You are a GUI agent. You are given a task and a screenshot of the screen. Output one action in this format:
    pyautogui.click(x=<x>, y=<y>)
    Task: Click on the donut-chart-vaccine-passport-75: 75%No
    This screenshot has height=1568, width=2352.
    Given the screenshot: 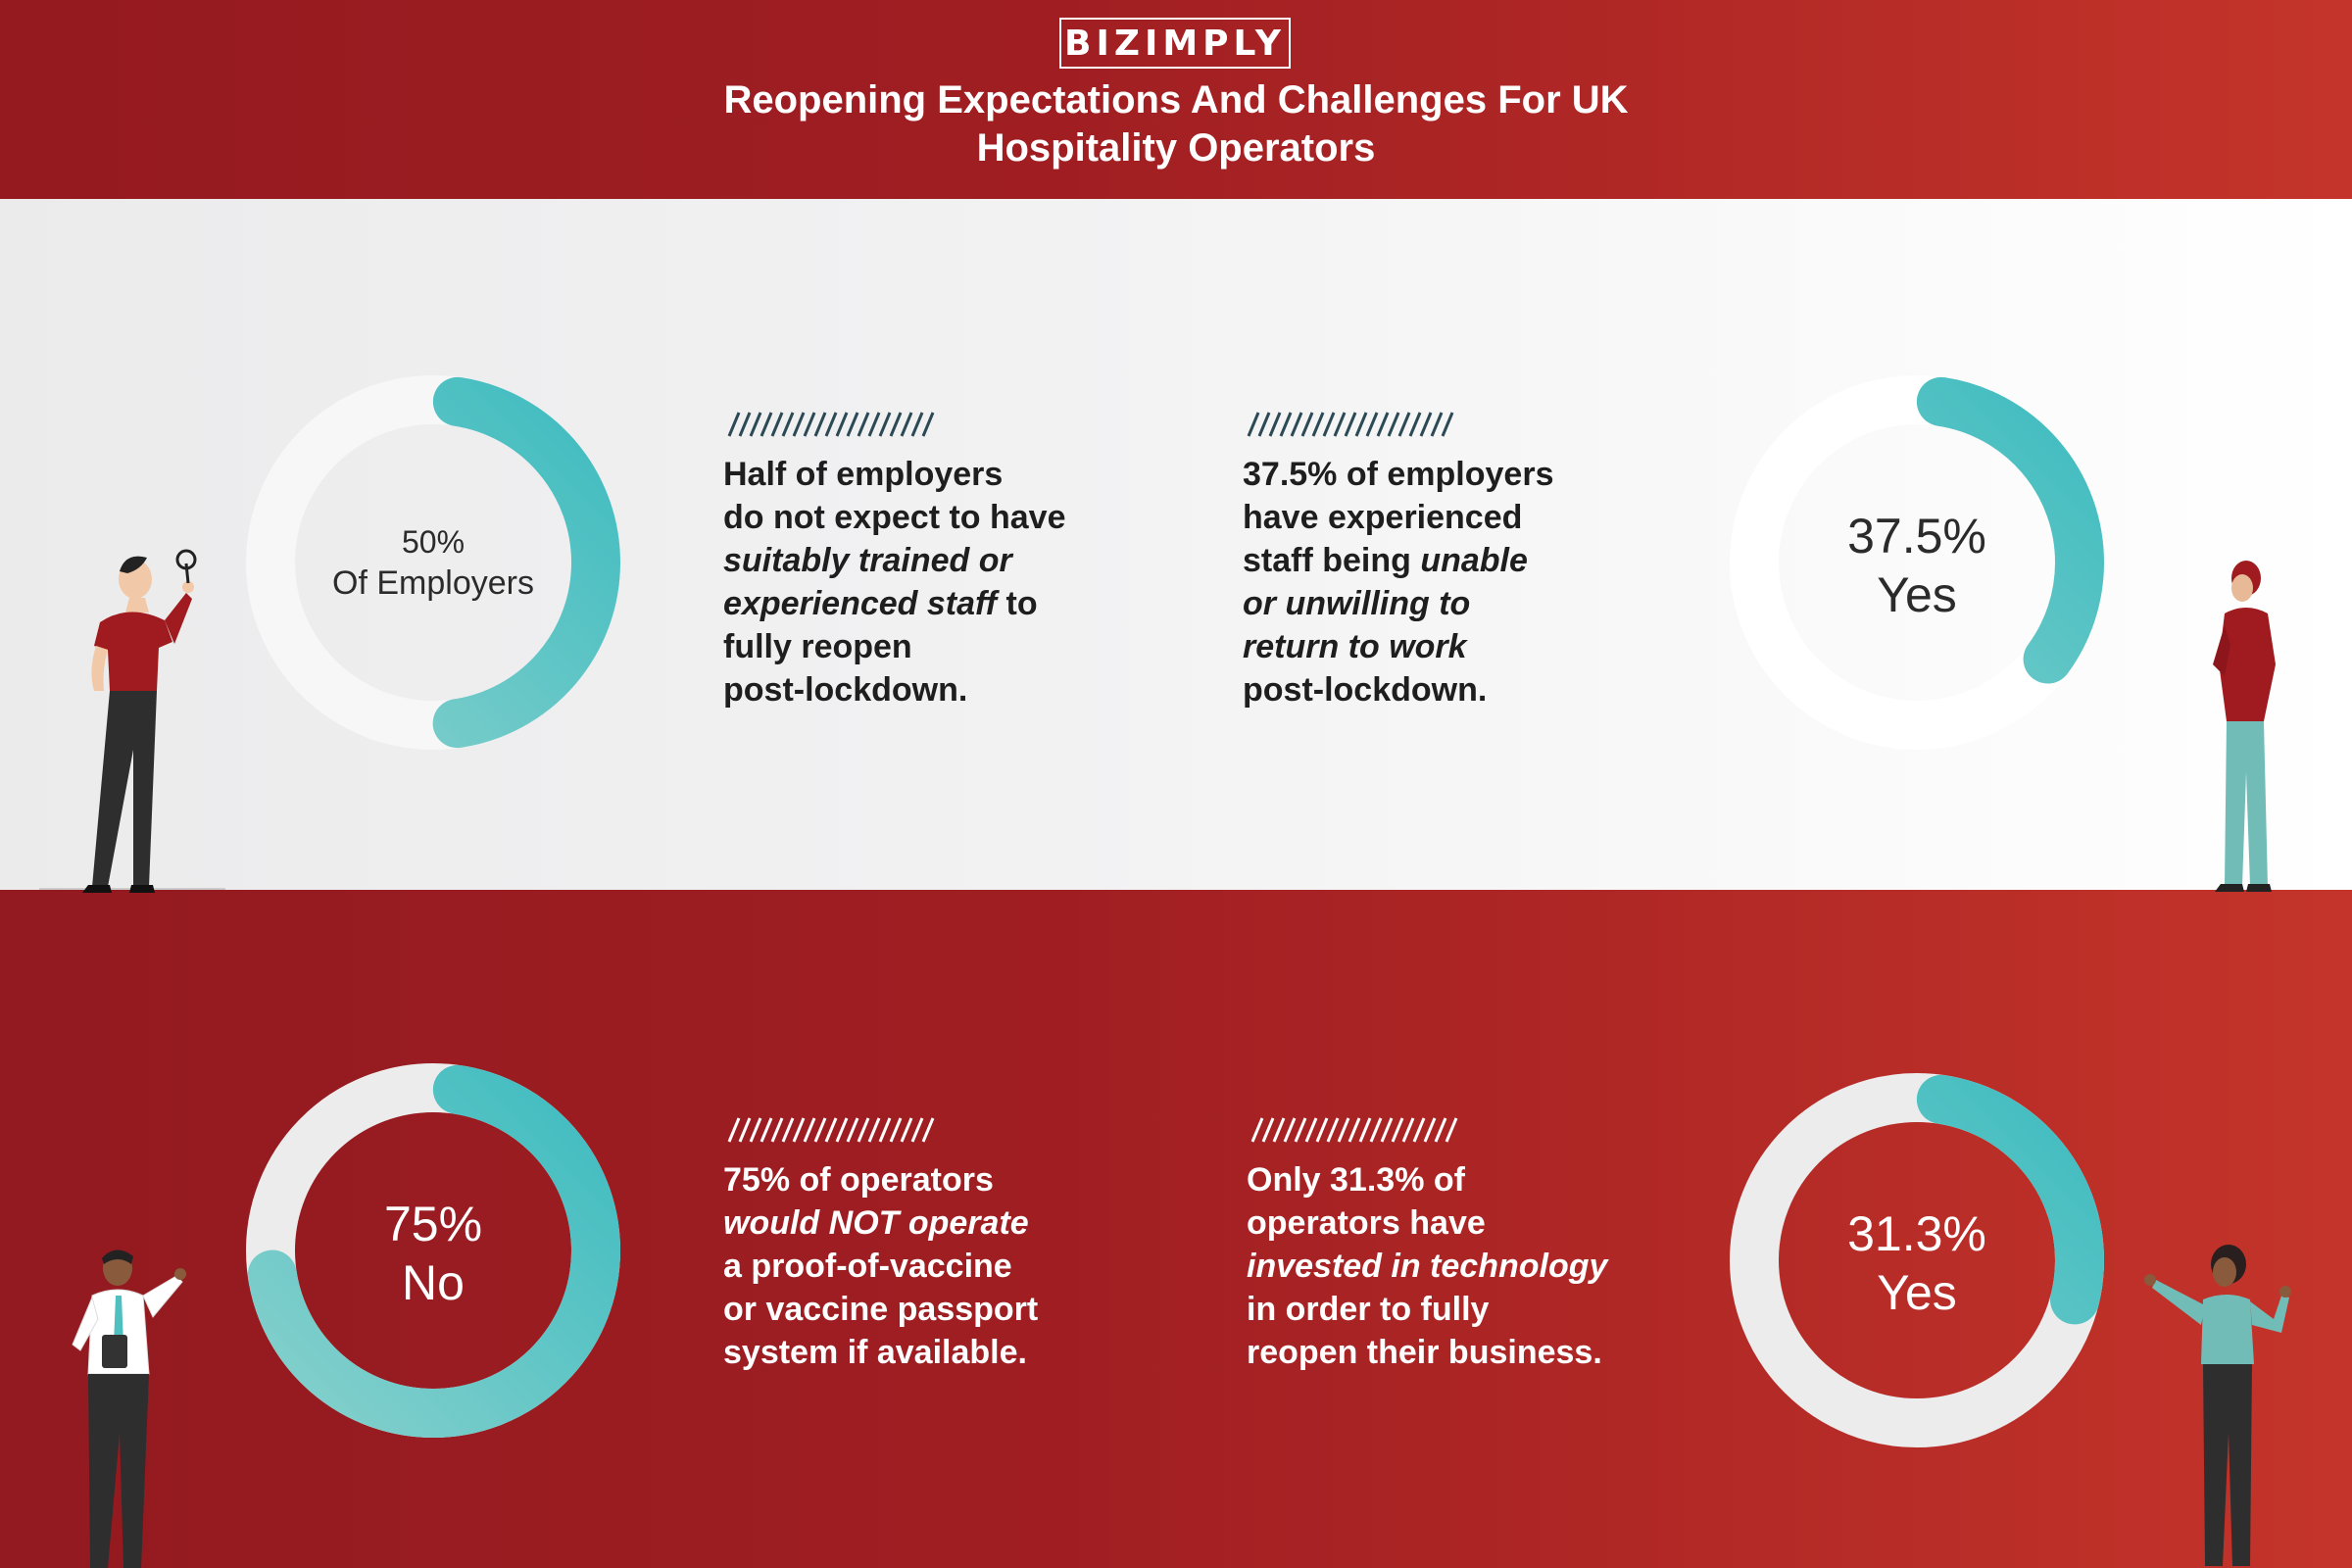 What is the action you would take?
    pyautogui.click(x=433, y=1250)
    